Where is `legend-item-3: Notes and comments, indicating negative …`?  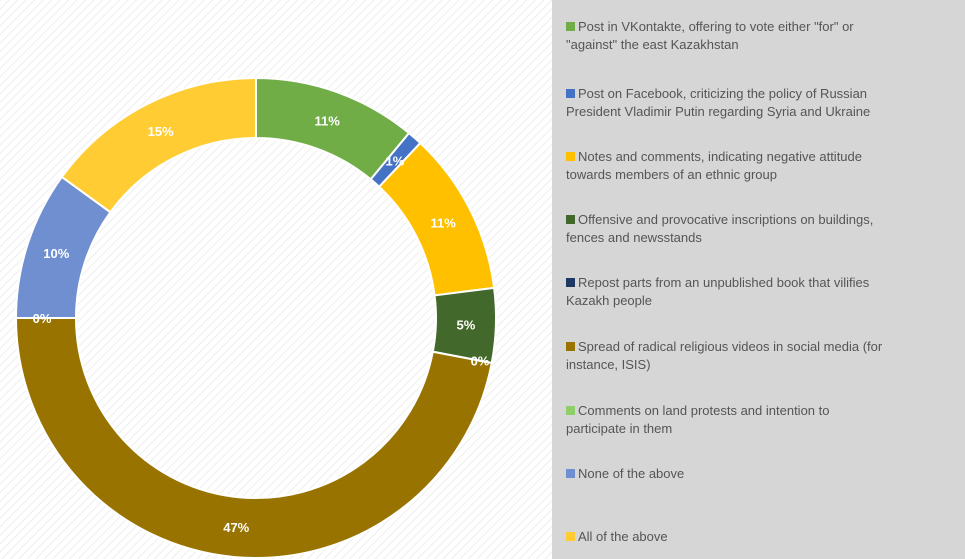 legend-item-3: Notes and comments, indicating negative … is located at coordinates (765, 166).